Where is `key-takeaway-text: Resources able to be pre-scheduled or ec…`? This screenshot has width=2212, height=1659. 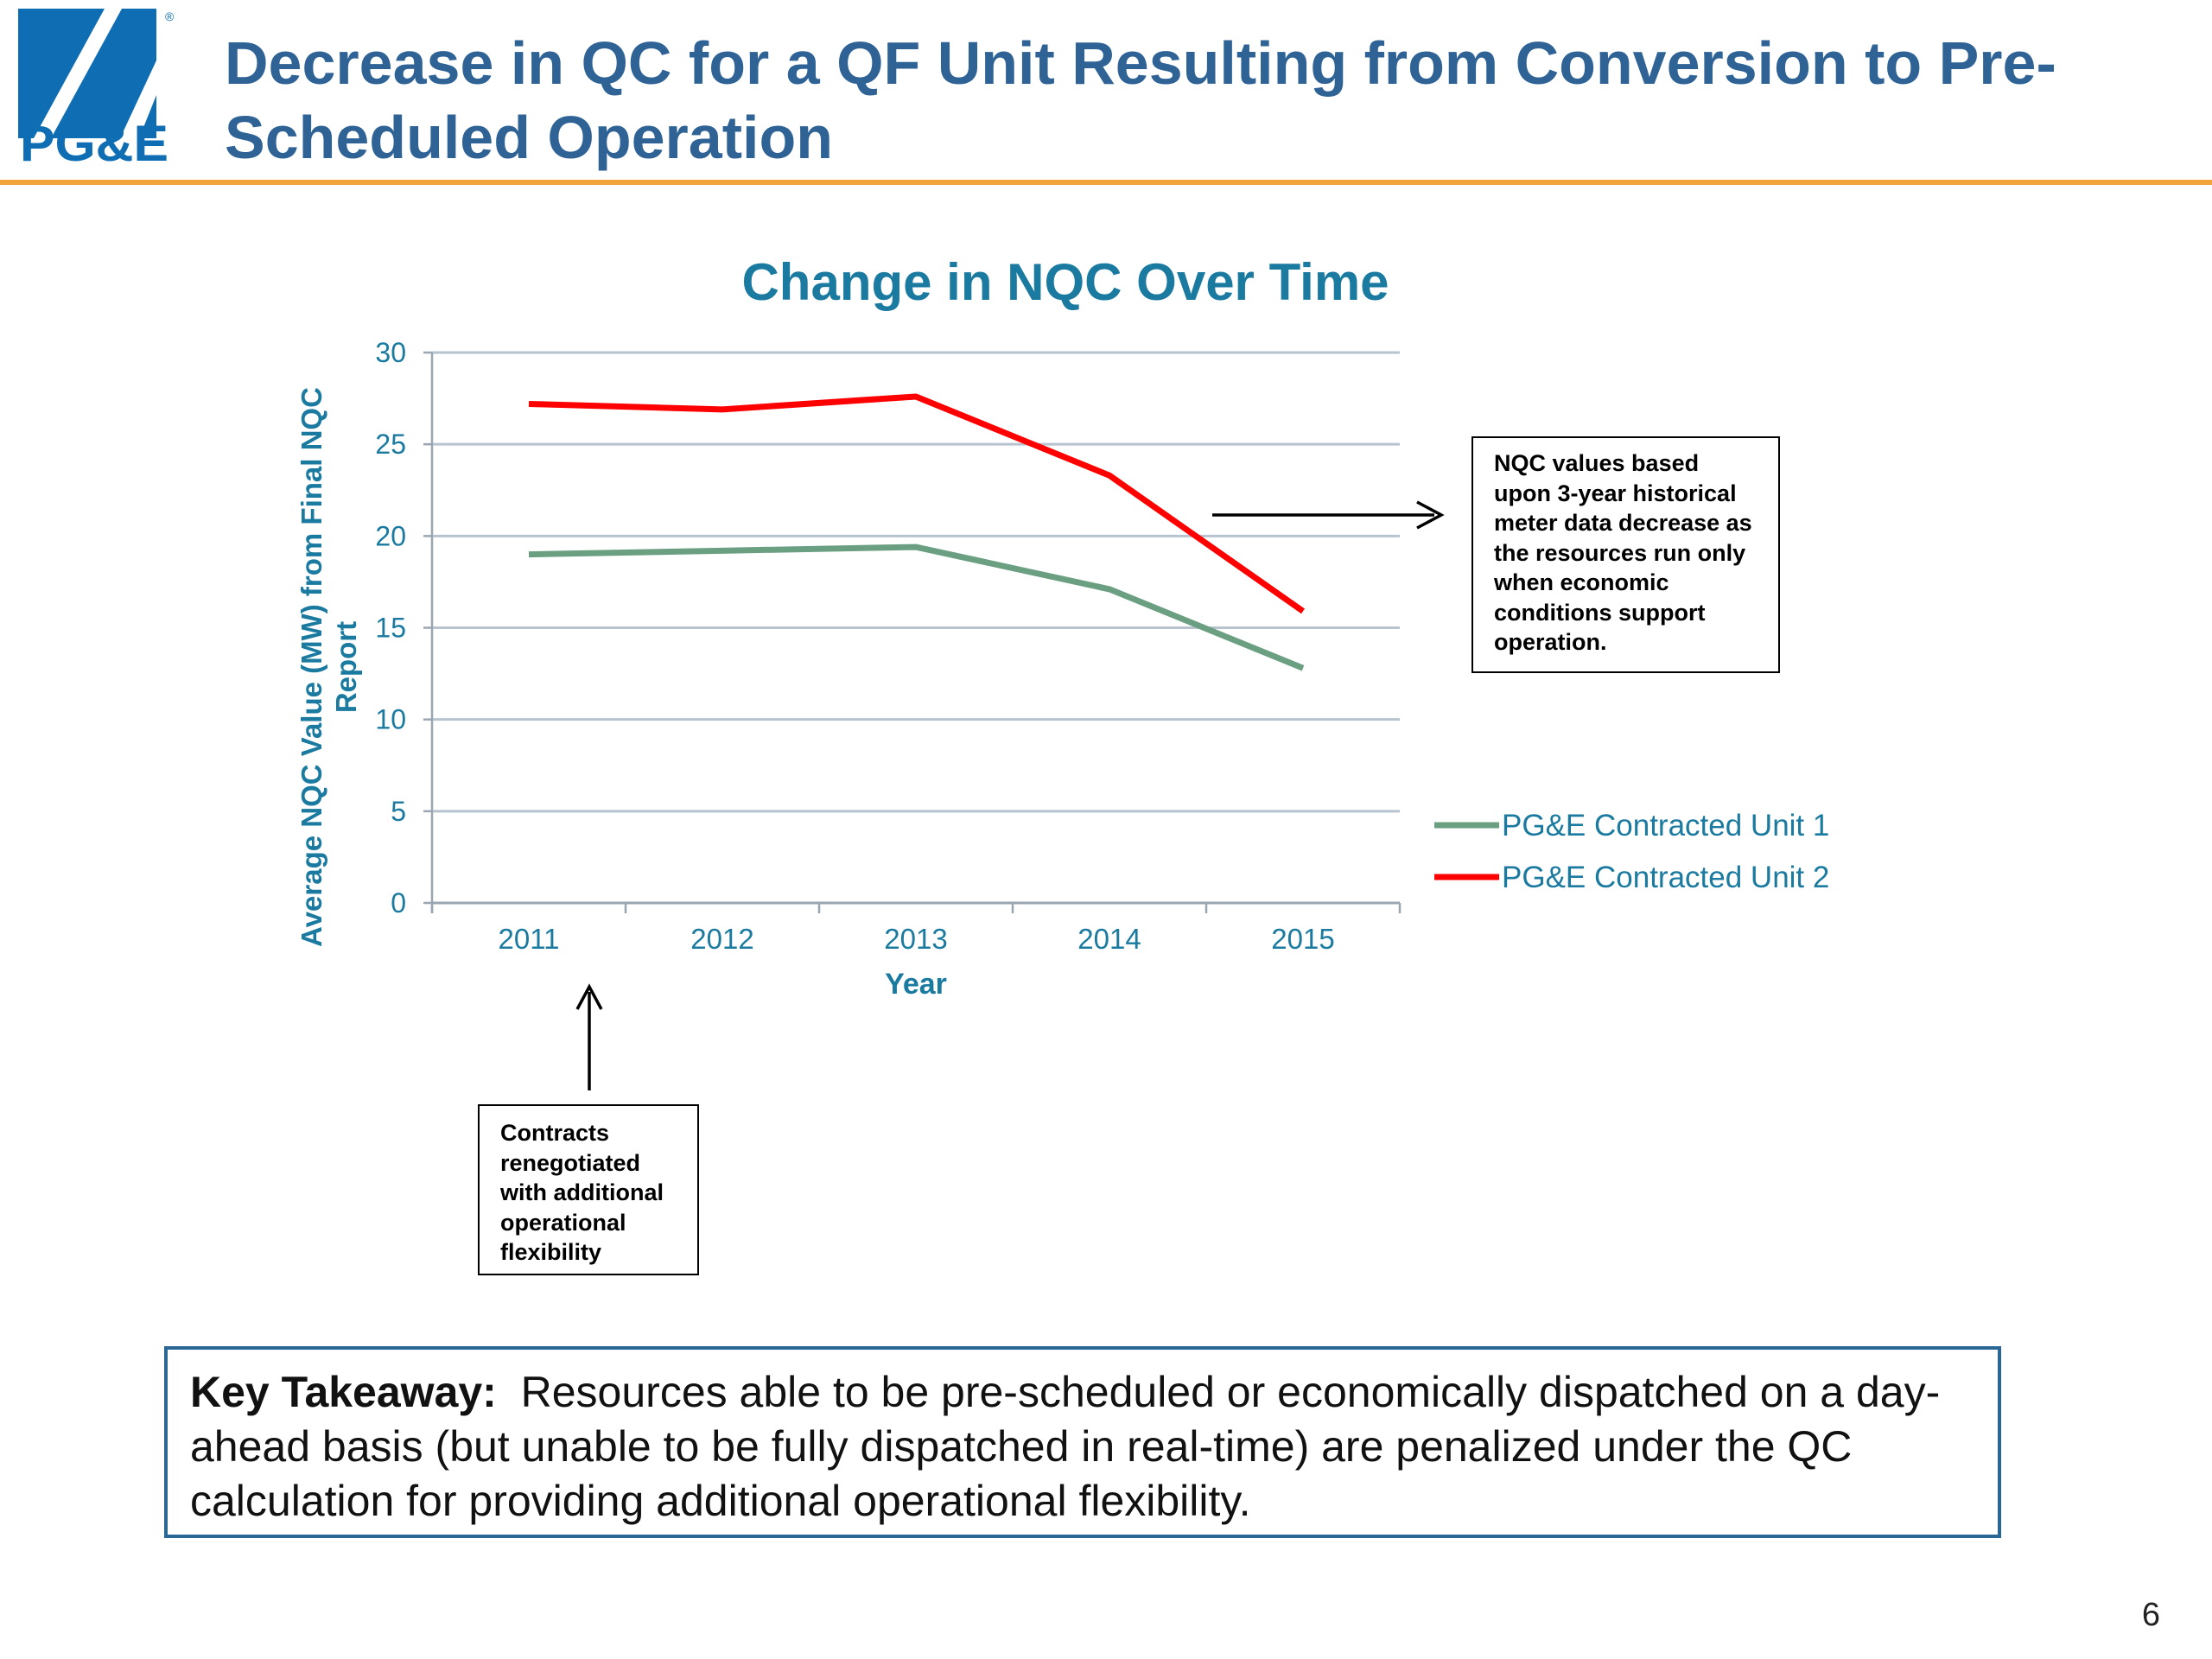 key-takeaway-text: Resources able to be pre-scheduled or ec… is located at coordinates (1065, 1446).